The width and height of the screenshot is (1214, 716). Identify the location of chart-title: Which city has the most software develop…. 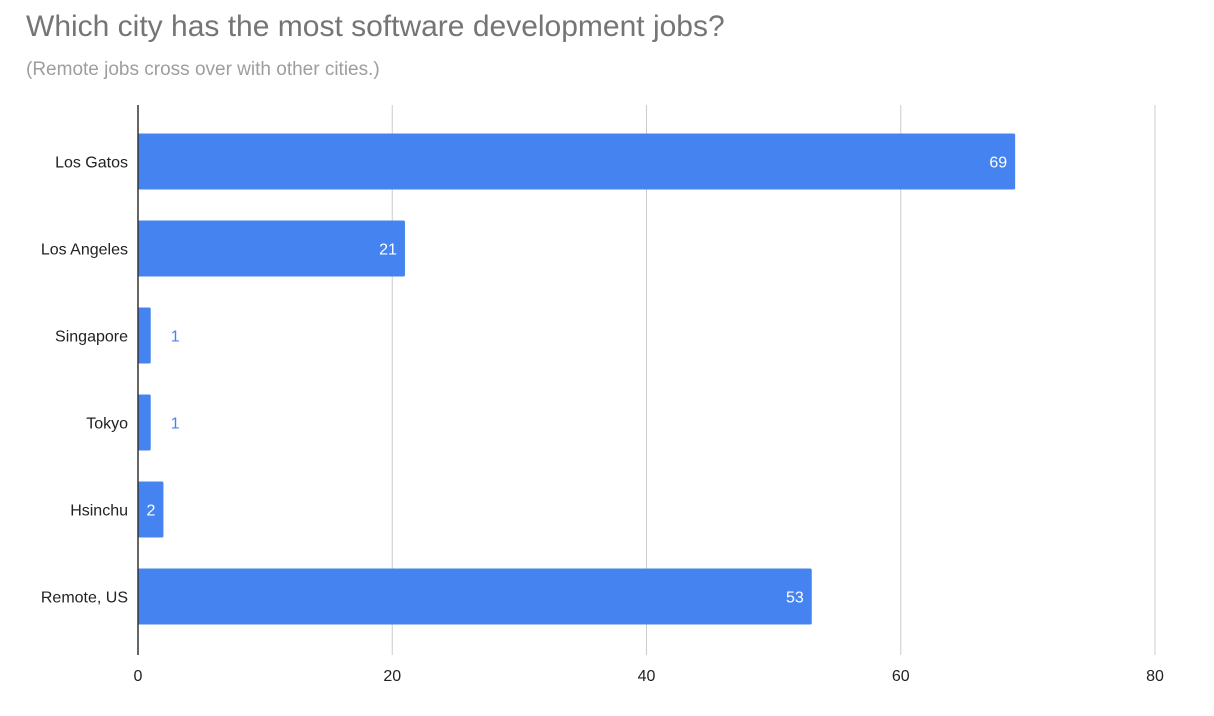
(375, 26).